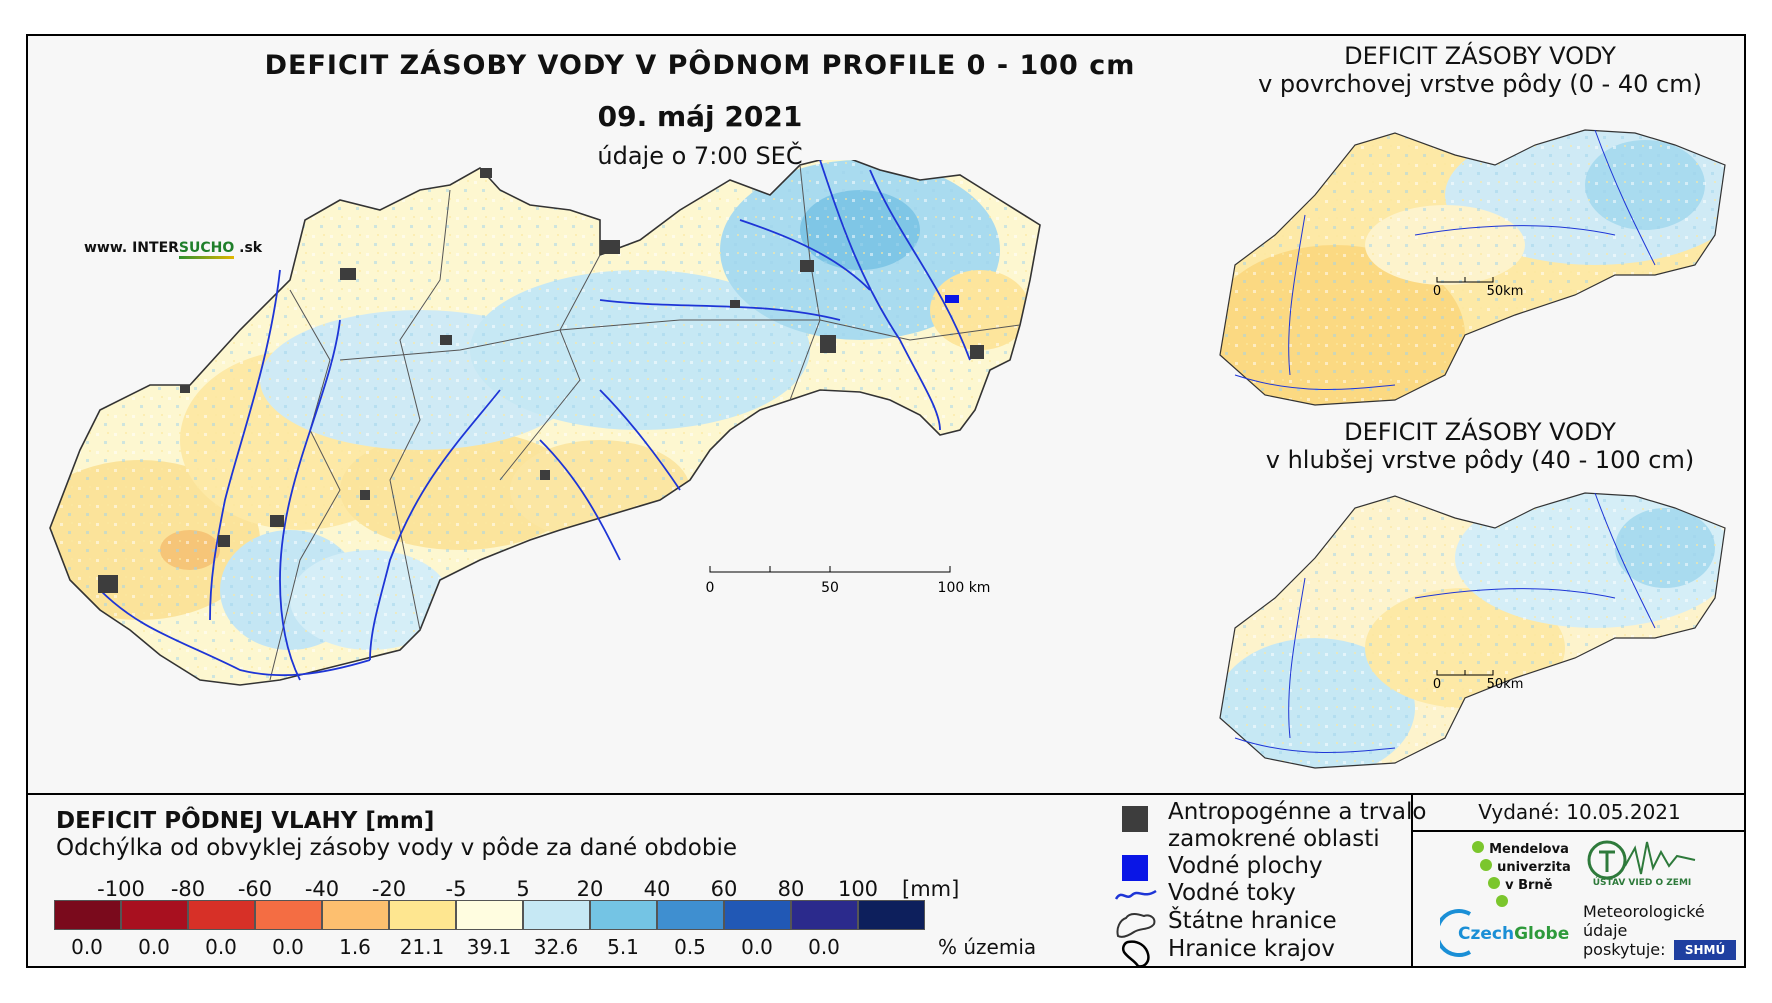  I want to click on scale-label-0: 0, so click(710, 588).